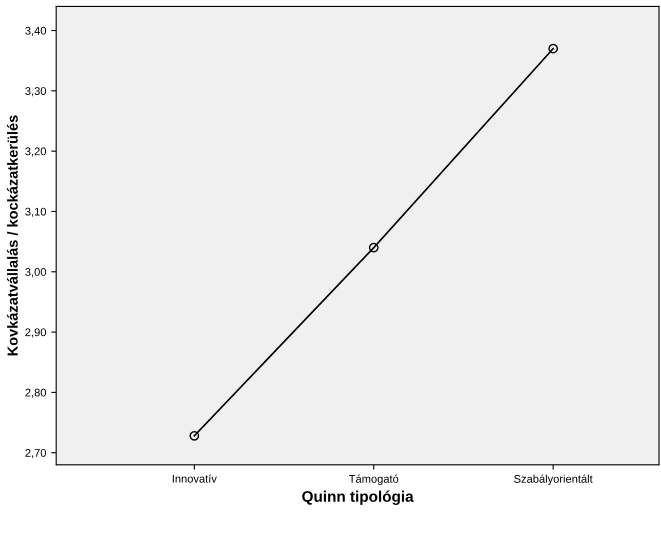  Describe the element at coordinates (373, 479) in the screenshot. I see `x-tick-label: Támogató` at that location.